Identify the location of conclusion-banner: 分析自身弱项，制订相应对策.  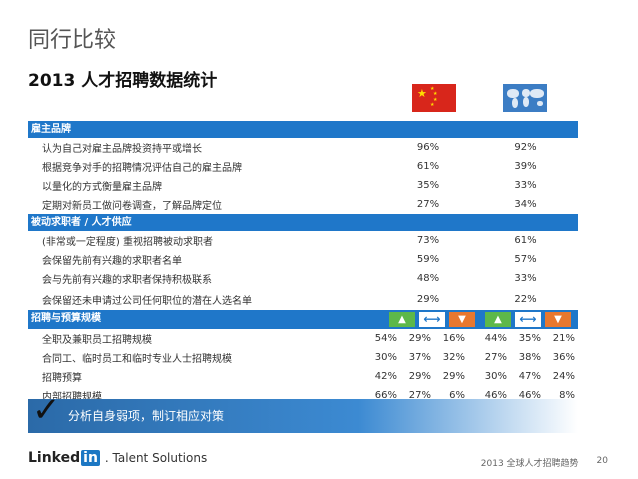
(303, 416).